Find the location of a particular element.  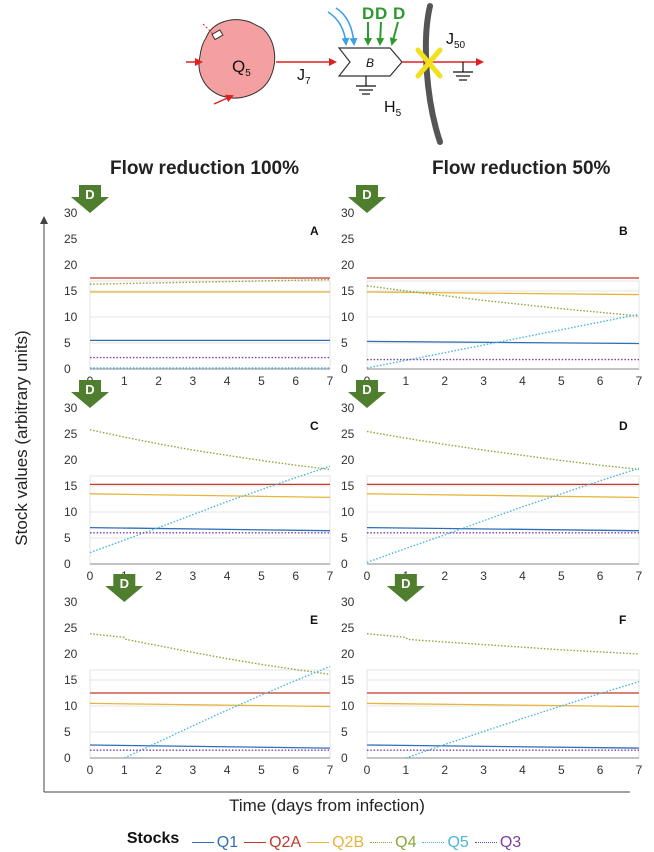

chart-panel-a: 05101520253001234567AD is located at coordinates (199, 286).